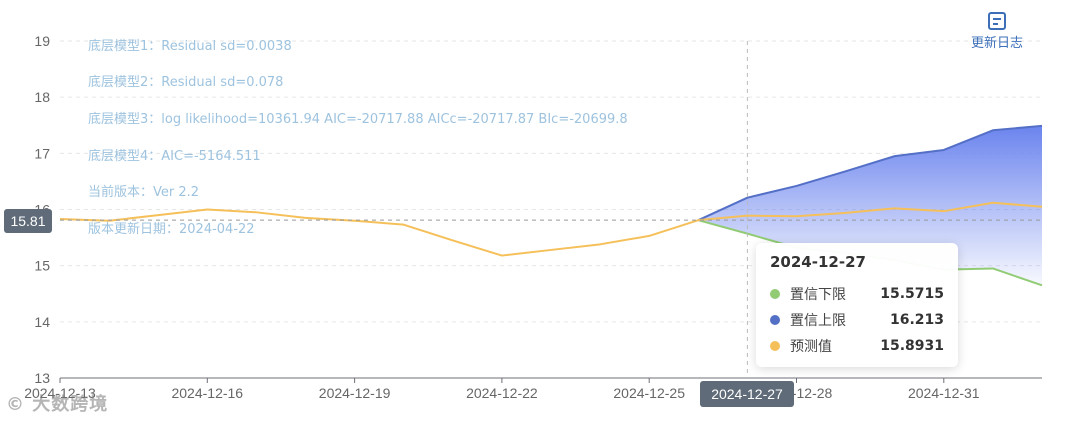  I want to click on forecast-line, so click(551, 229).